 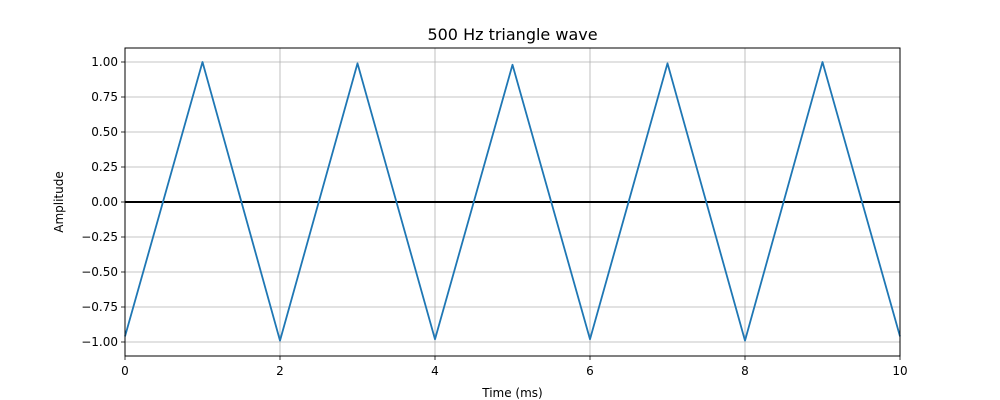 What do you see at coordinates (104, 132) in the screenshot?
I see `y-tick-label: 0.50` at bounding box center [104, 132].